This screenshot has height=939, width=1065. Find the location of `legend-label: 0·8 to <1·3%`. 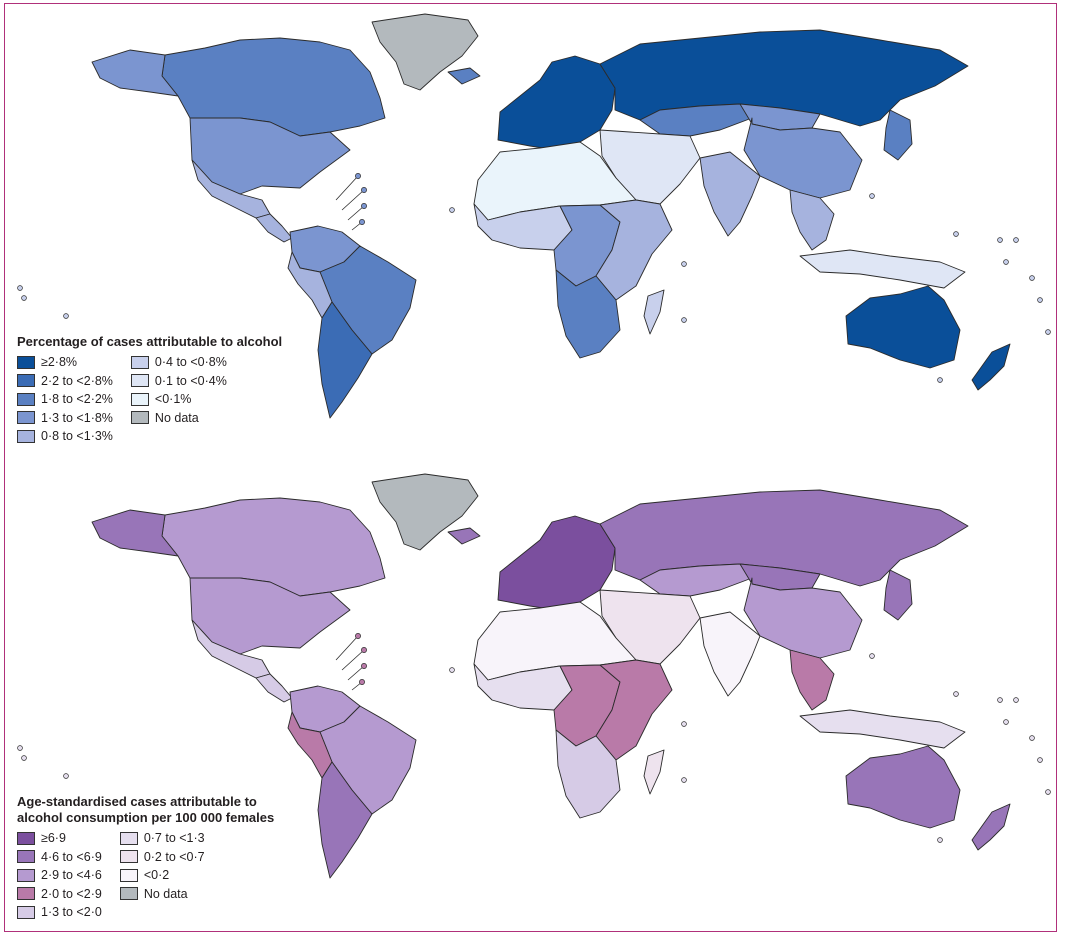

legend-label: 0·8 to <1·3% is located at coordinates (77, 436).